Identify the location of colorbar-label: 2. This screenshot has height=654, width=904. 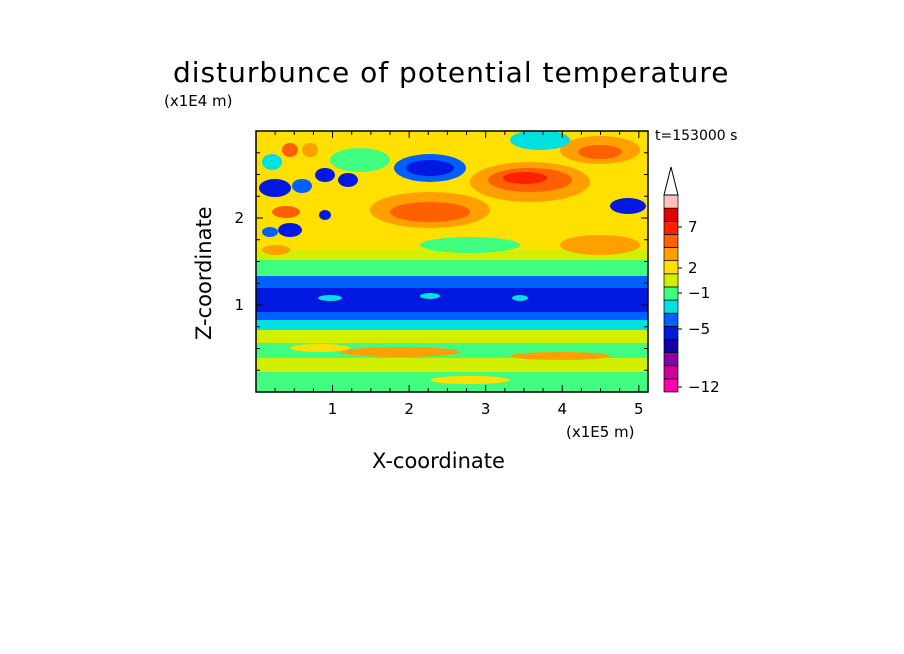
(693, 268).